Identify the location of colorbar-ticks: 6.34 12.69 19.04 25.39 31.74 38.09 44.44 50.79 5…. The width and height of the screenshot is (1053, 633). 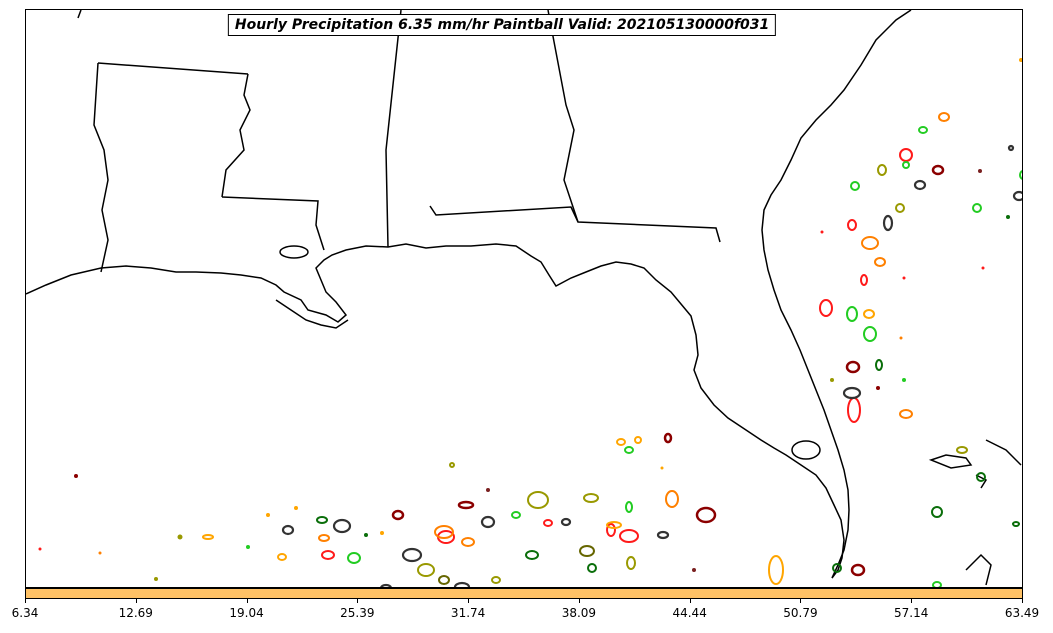
(525, 614).